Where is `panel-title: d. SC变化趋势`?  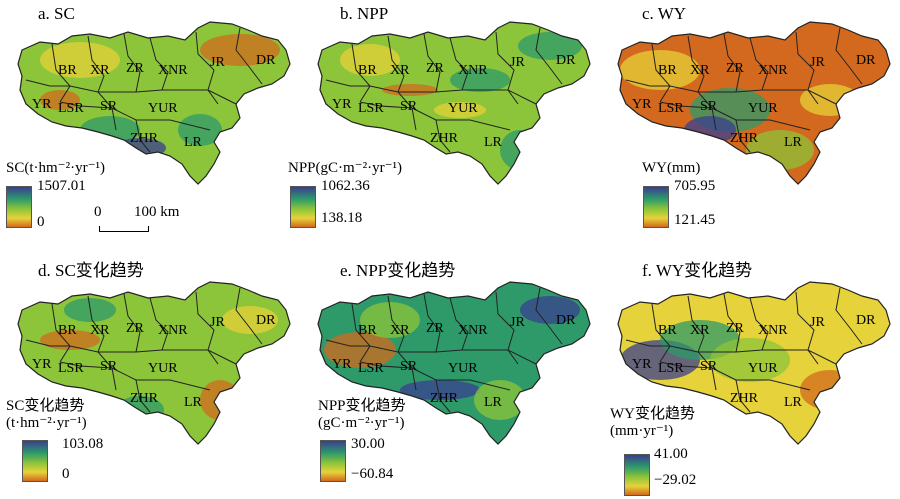 panel-title: d. SC变化趋势 is located at coordinates (91, 270).